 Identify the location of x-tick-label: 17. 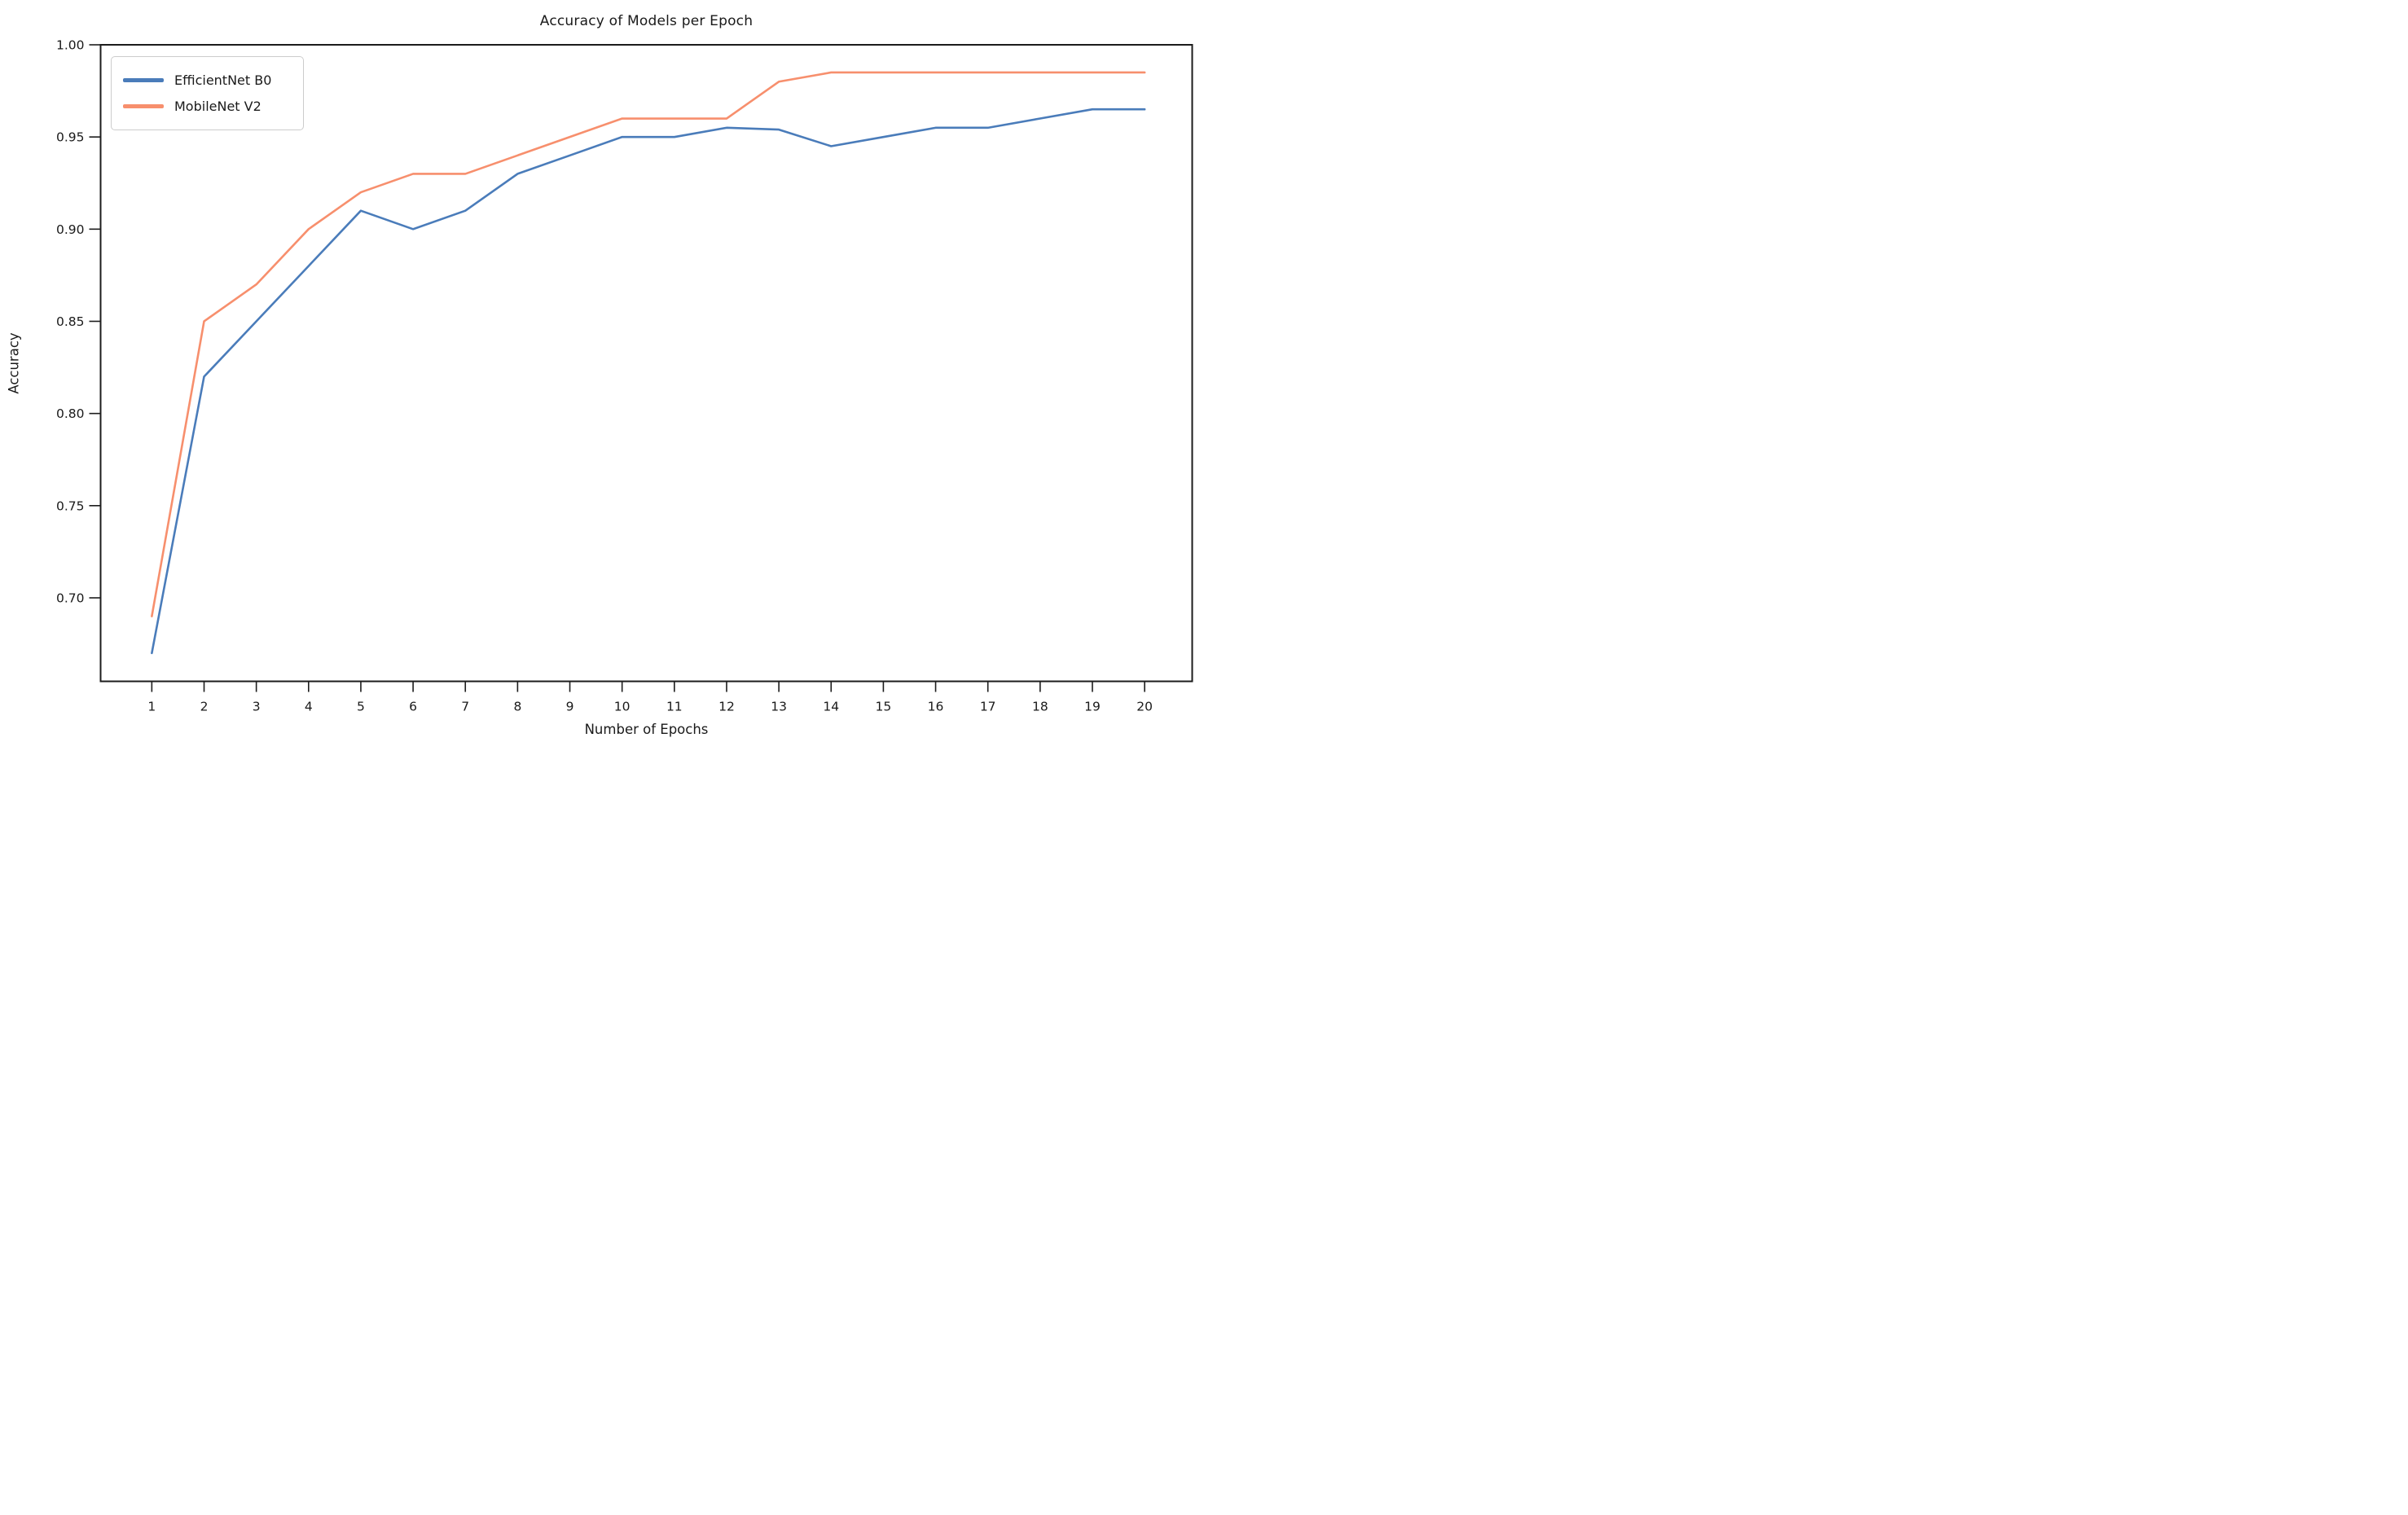
(988, 707).